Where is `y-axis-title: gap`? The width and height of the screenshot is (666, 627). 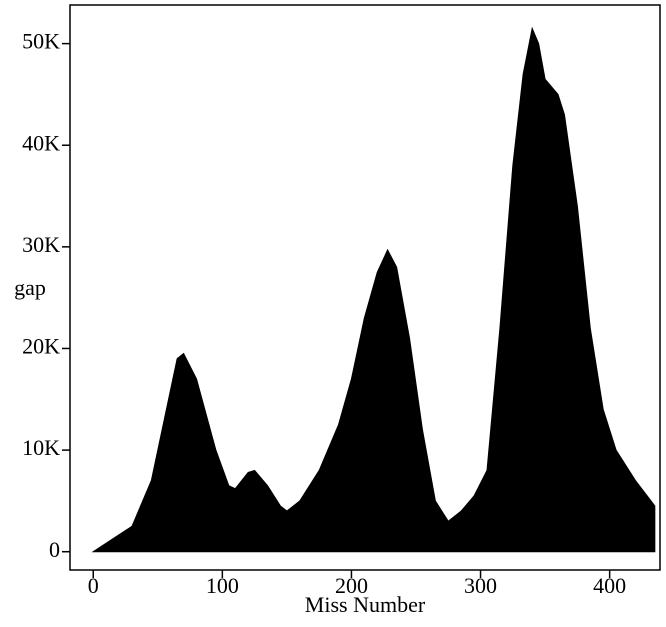 y-axis-title: gap is located at coordinates (30, 287).